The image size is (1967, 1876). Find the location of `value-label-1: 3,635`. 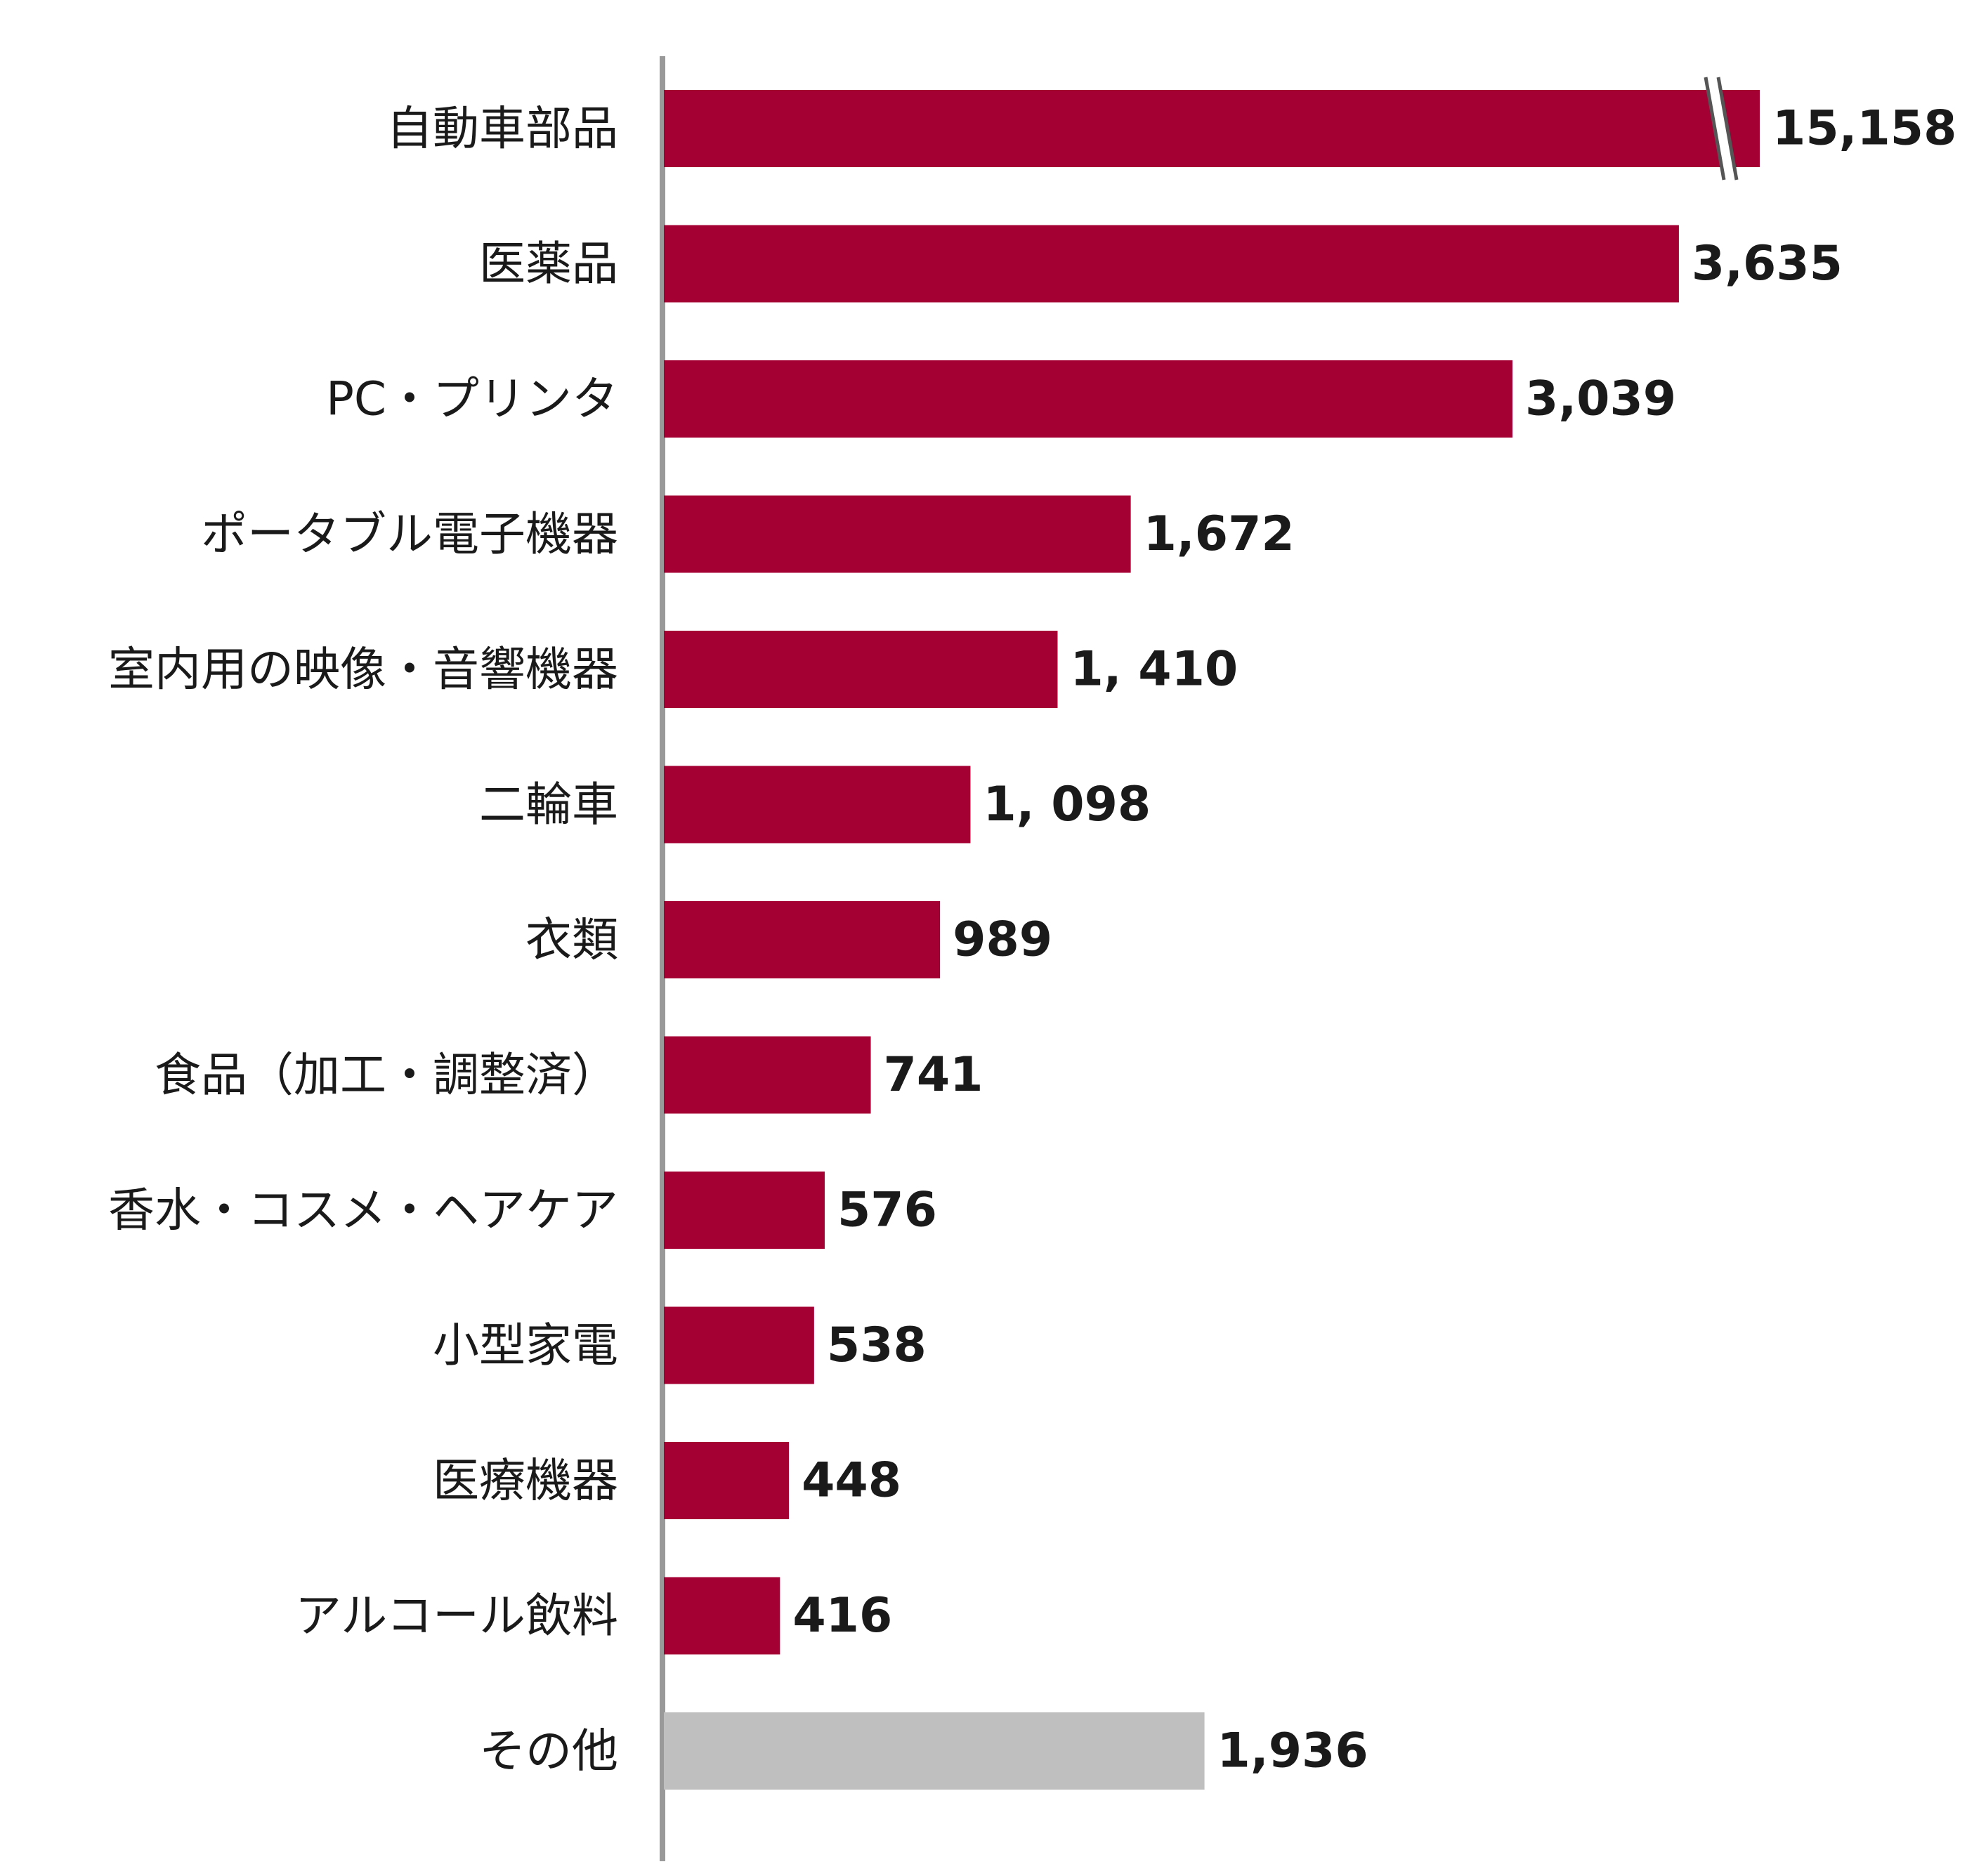

value-label-1: 3,635 is located at coordinates (1767, 263).